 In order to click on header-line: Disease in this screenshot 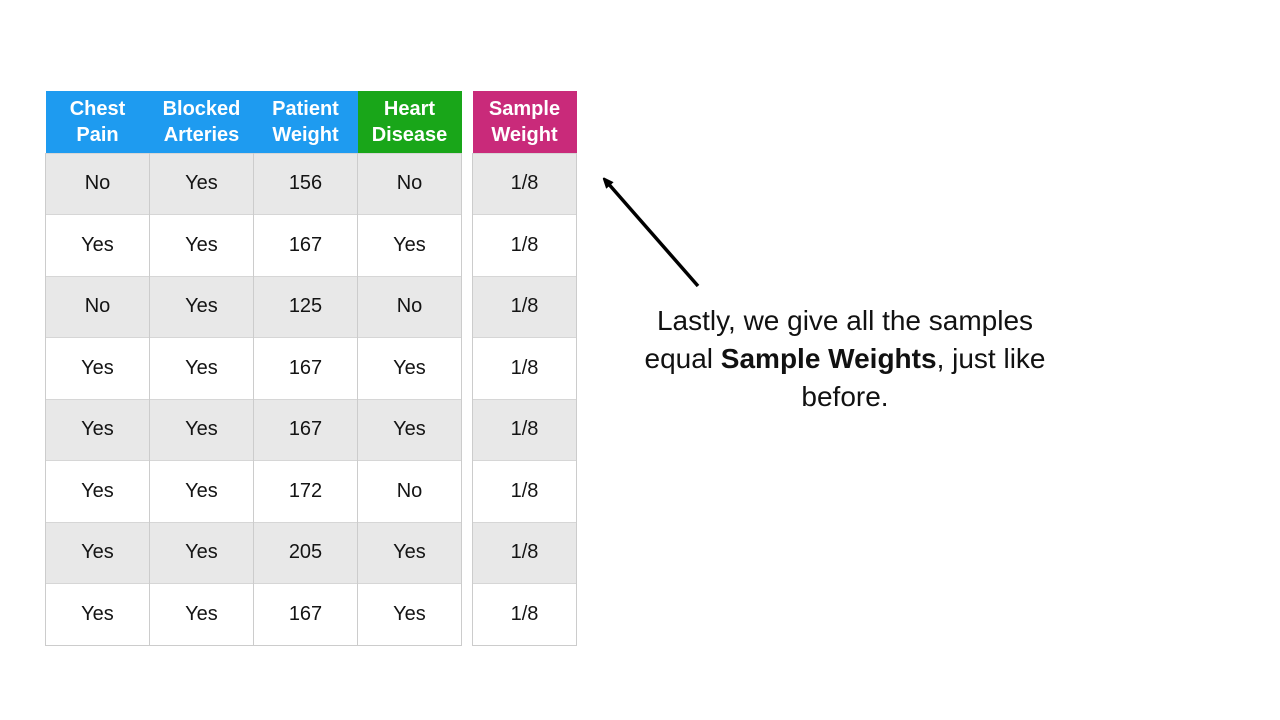, I will do `click(409, 134)`.